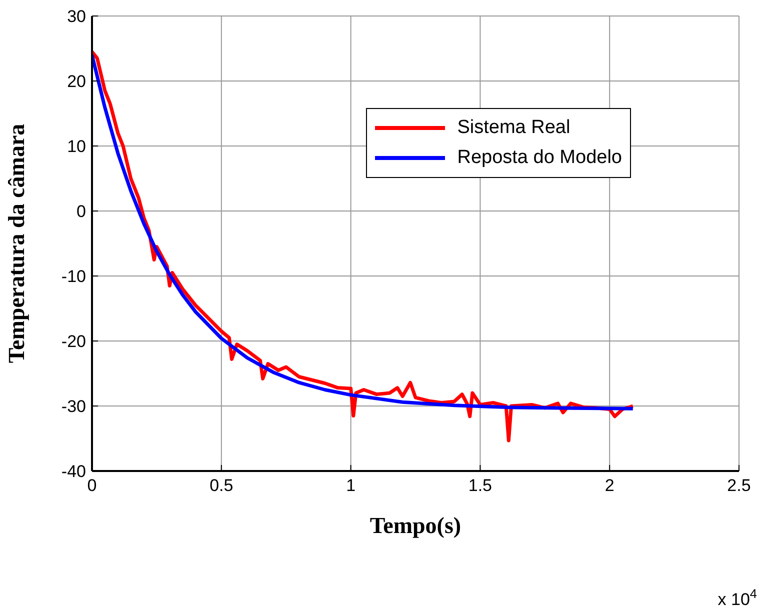 The image size is (769, 615). What do you see at coordinates (73, 406) in the screenshot?
I see `y-tick-label: -30` at bounding box center [73, 406].